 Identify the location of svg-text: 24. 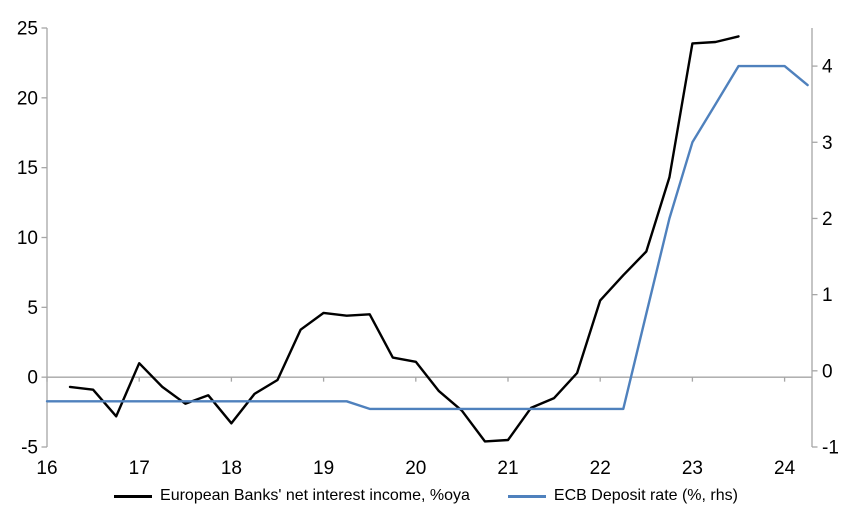
(785, 468).